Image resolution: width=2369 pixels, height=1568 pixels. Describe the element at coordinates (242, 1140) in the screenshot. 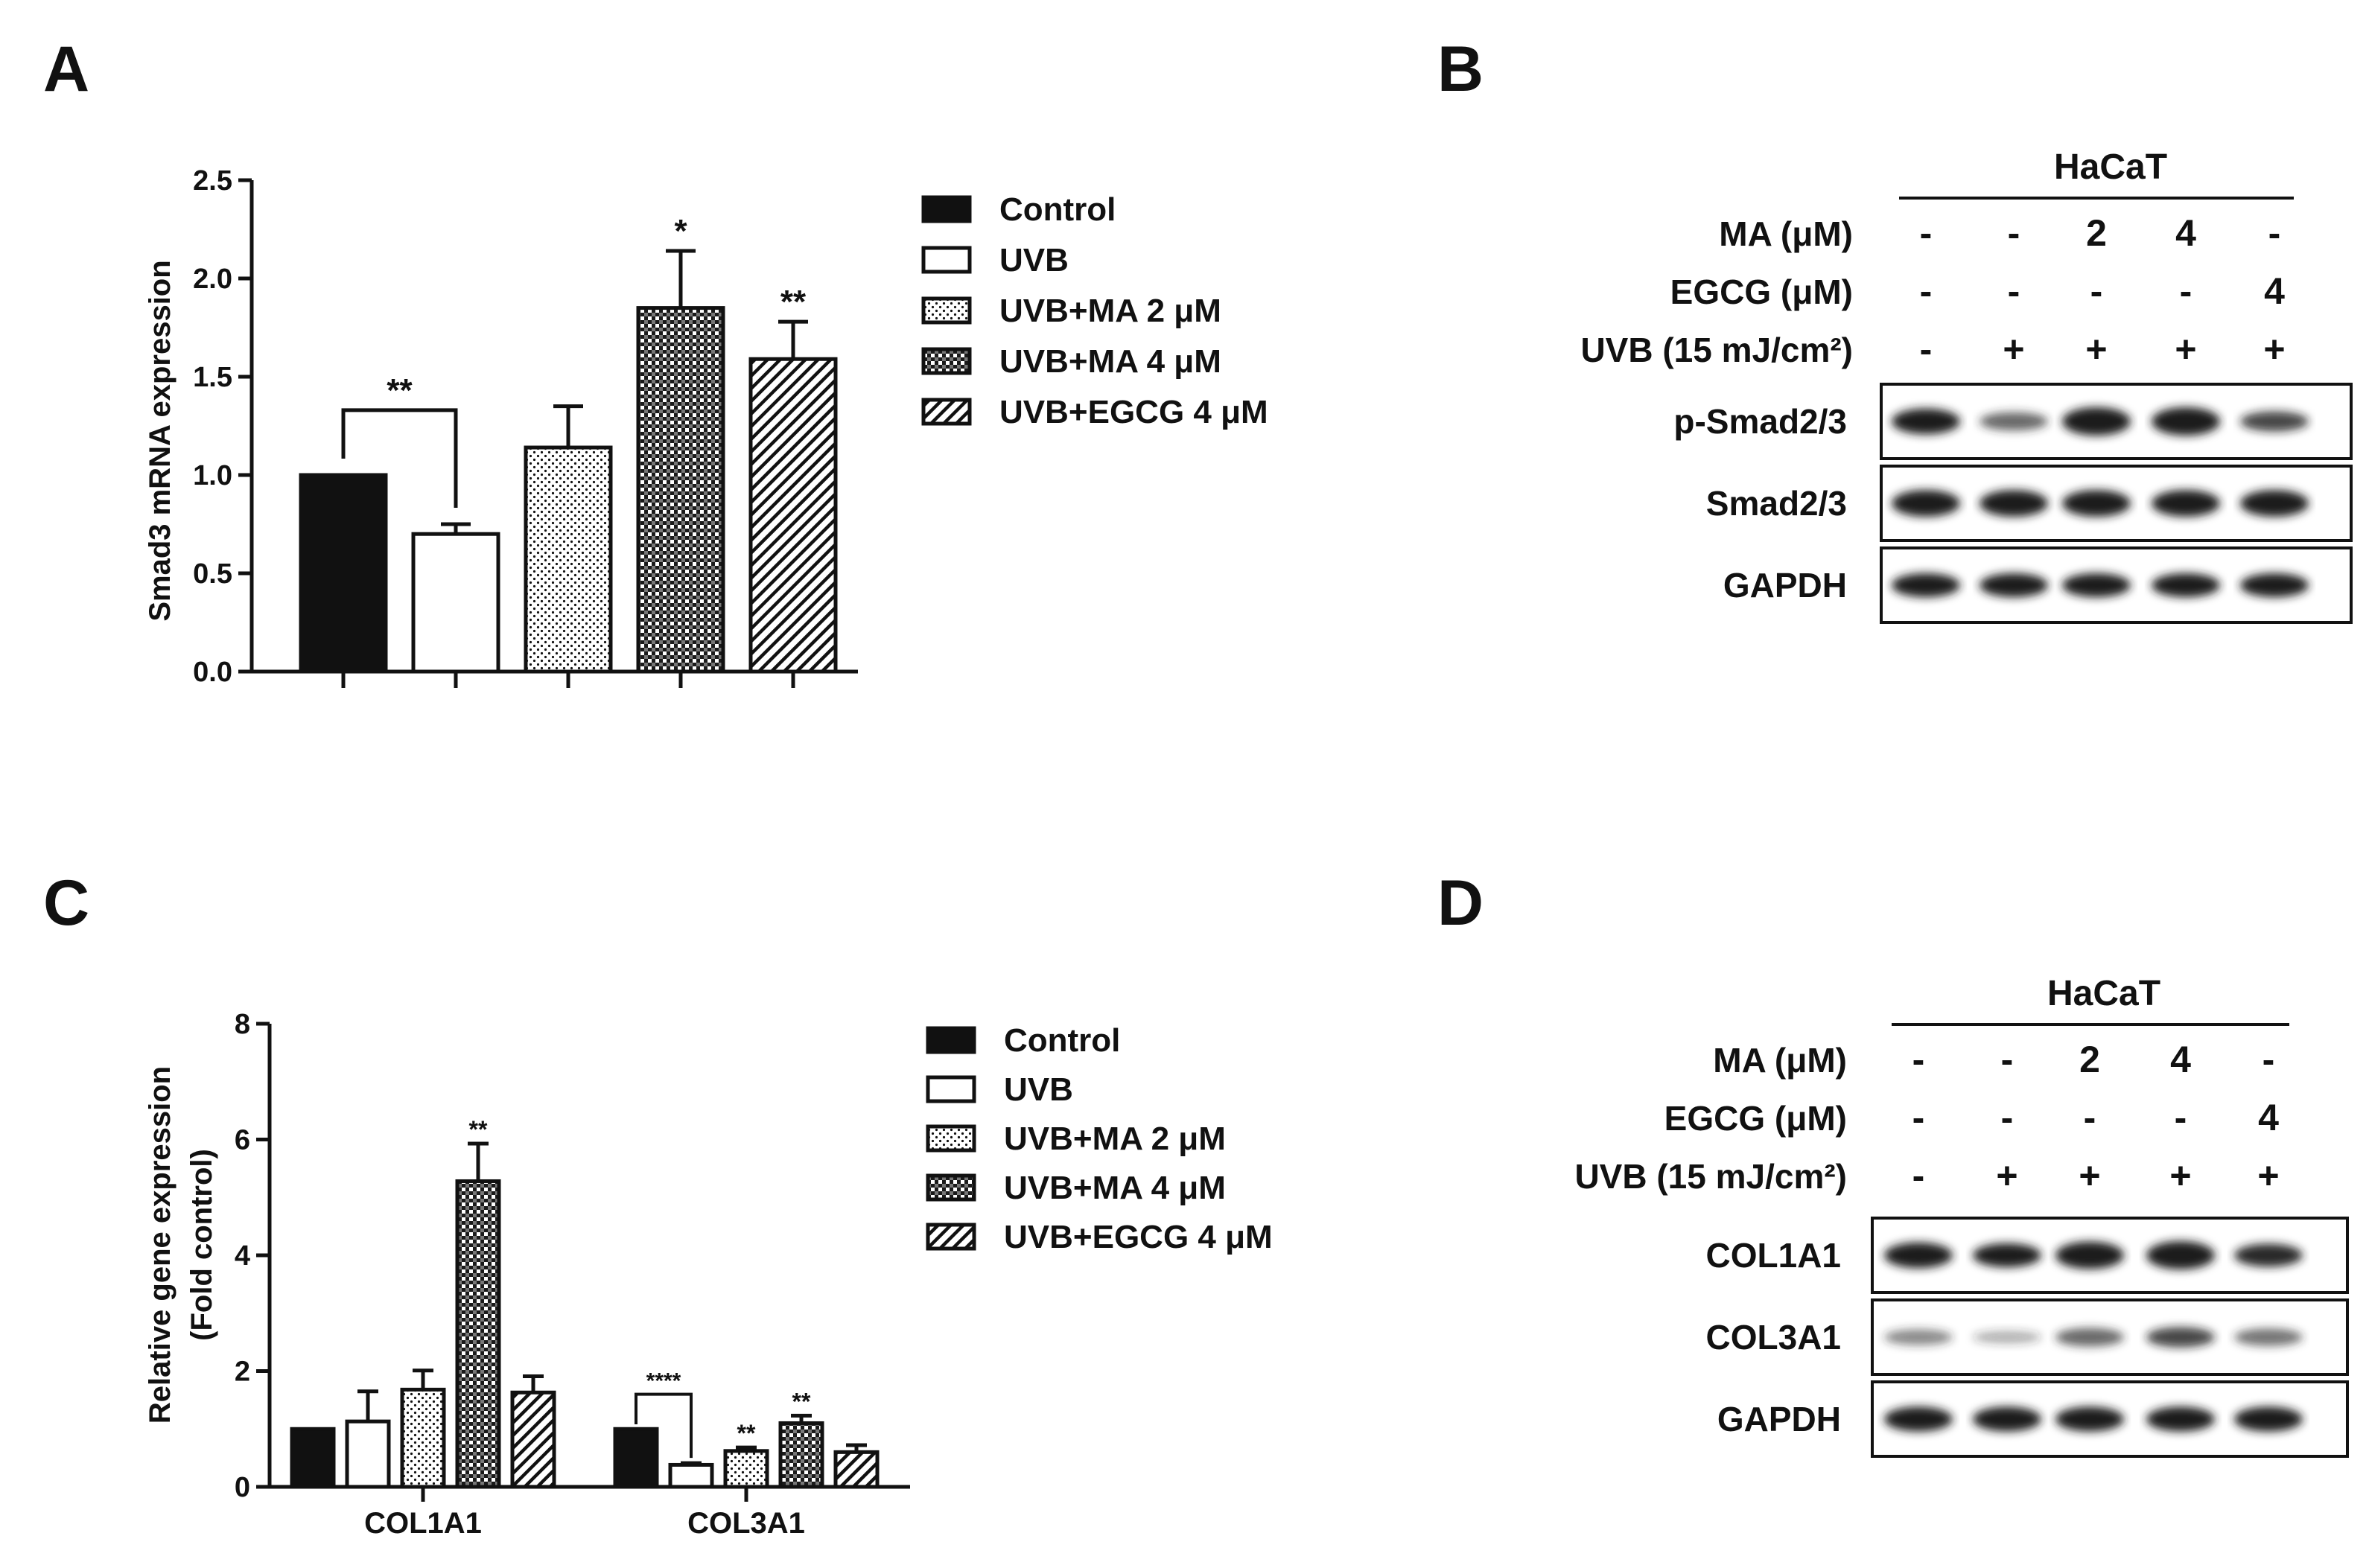

I see `chart-c-y-tick-label: 6` at that location.